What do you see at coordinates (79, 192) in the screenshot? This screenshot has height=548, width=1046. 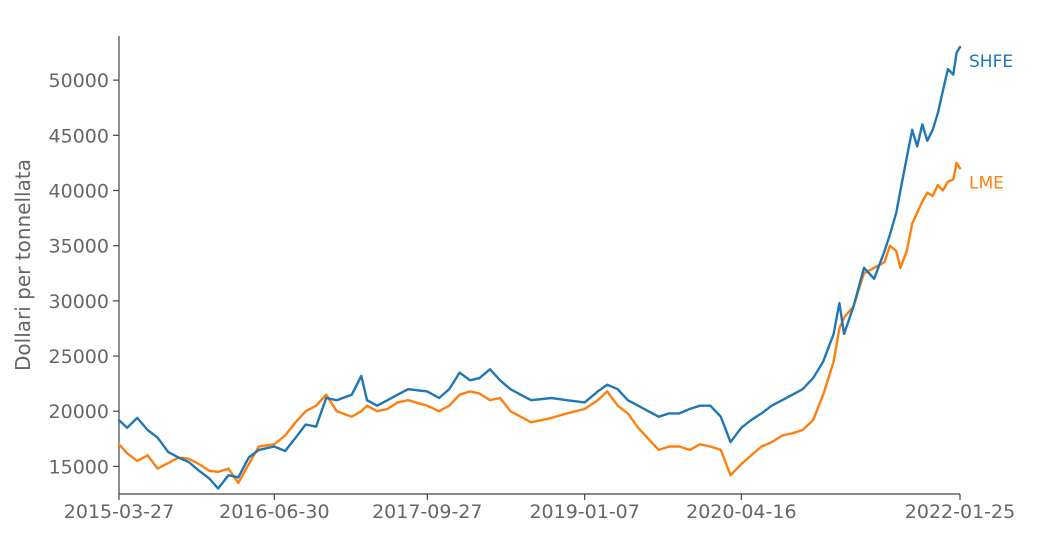 I see `y-tick-label: 40000` at bounding box center [79, 192].